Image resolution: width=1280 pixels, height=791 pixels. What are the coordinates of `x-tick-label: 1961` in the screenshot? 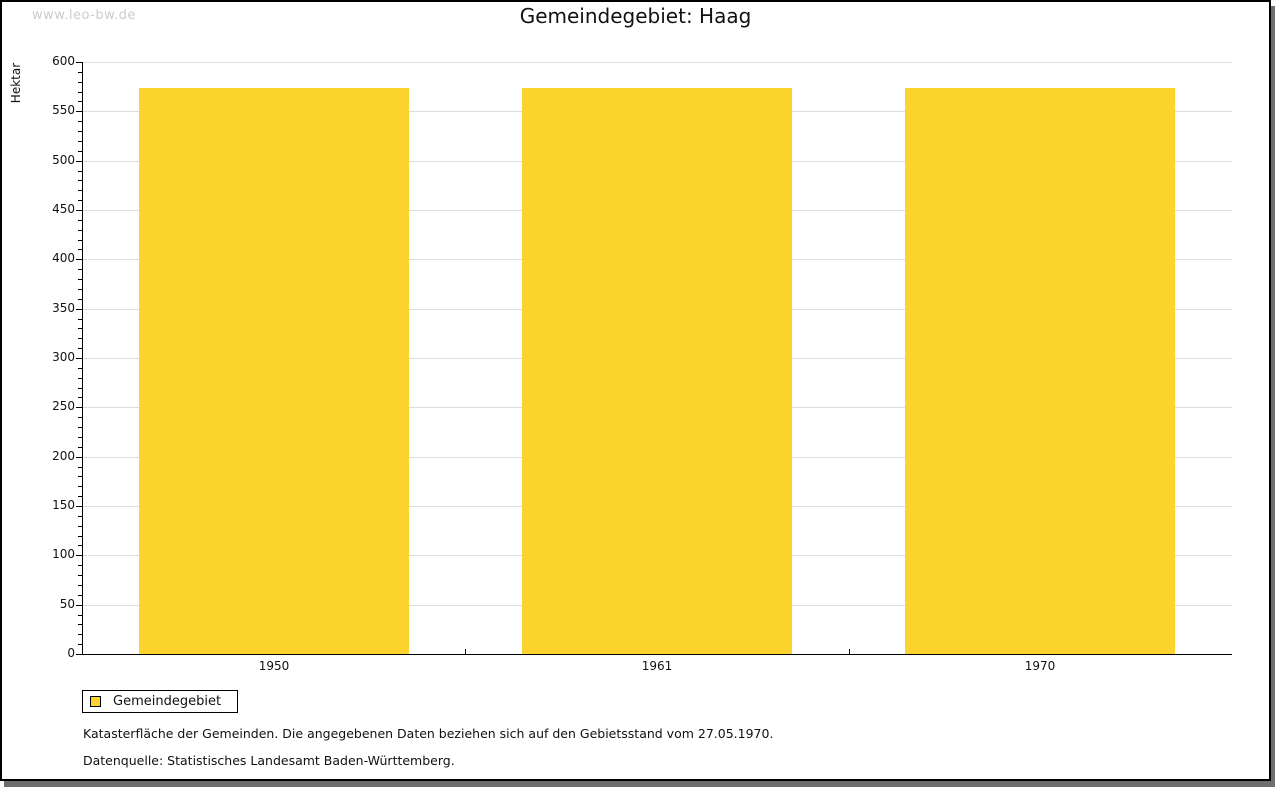 It's located at (657, 666).